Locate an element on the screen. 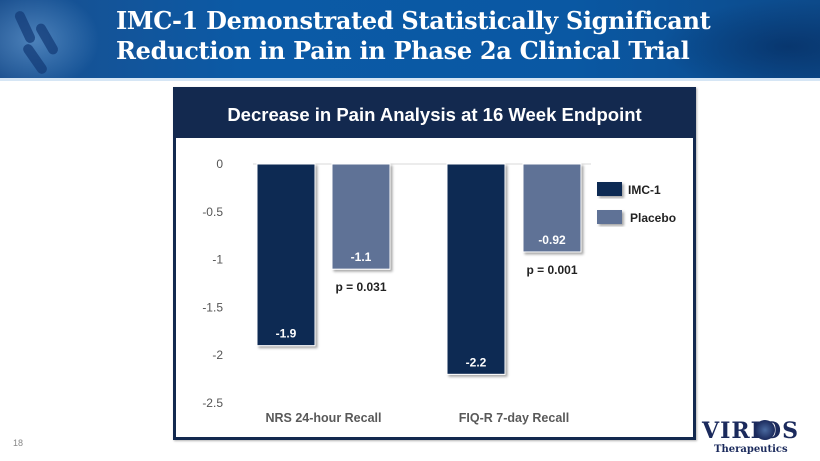 This screenshot has width=820, height=461. y-tick-label: -2 is located at coordinates (217, 355).